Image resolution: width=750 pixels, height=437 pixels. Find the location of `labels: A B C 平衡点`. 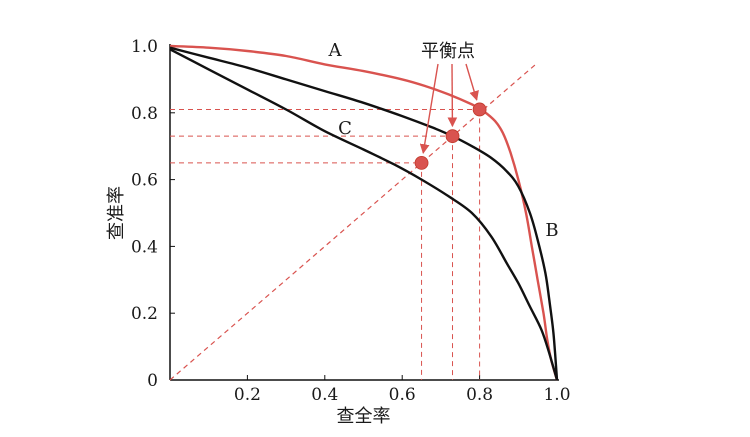

labels: A B C 平衡点 is located at coordinates (443, 140).